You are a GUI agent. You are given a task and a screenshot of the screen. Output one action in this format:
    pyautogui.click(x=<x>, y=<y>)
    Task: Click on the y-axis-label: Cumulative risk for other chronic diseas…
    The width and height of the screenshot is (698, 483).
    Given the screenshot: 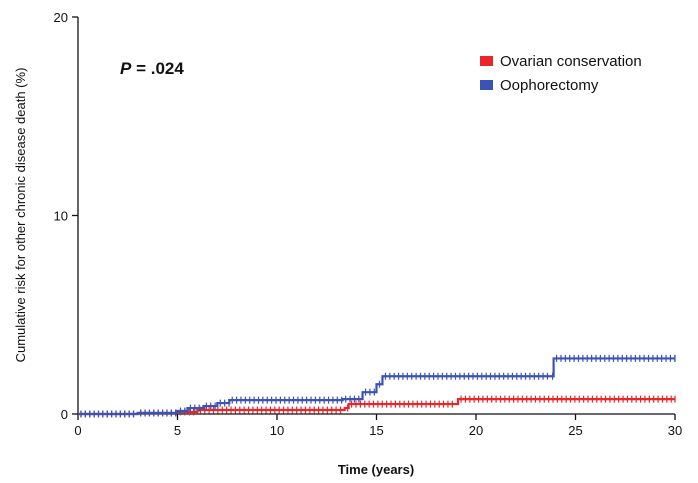 What is the action you would take?
    pyautogui.click(x=20, y=215)
    